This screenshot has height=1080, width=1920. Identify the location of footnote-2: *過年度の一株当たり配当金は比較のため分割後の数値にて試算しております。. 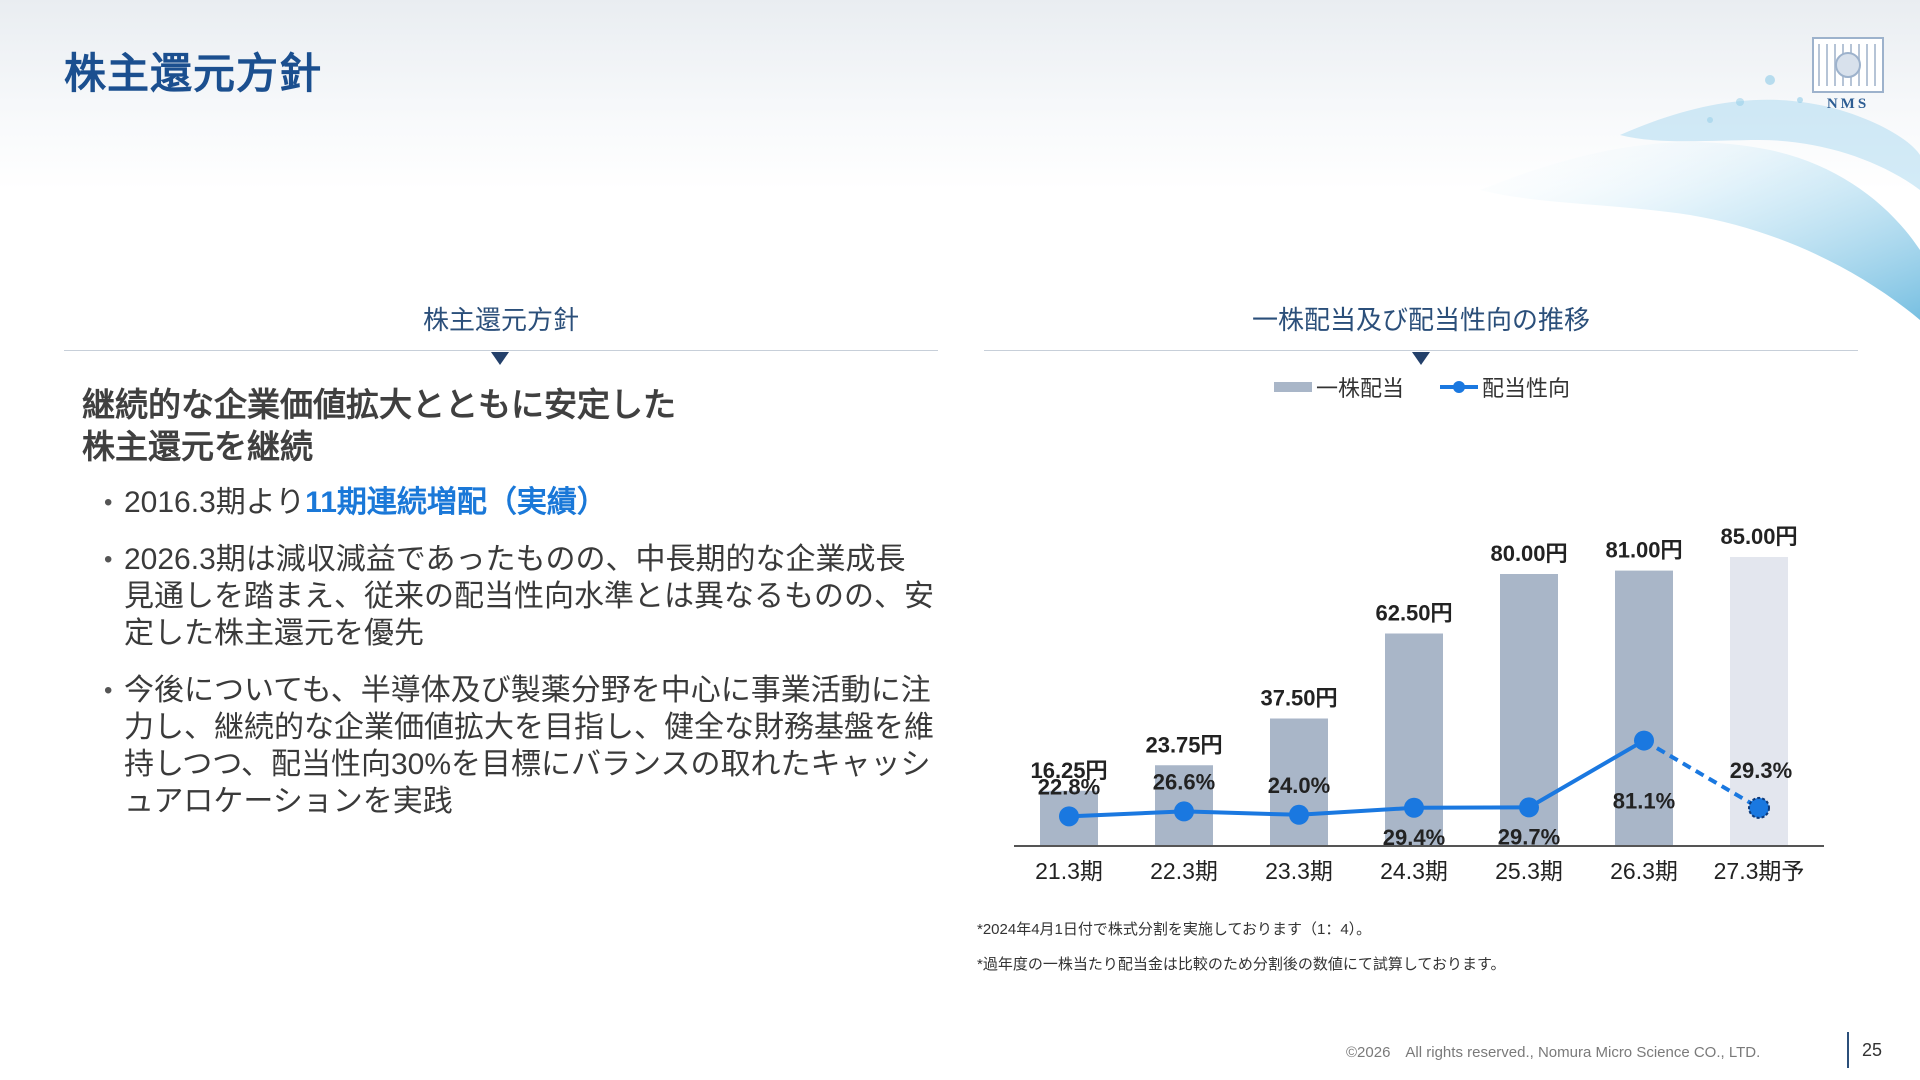
(1241, 964).